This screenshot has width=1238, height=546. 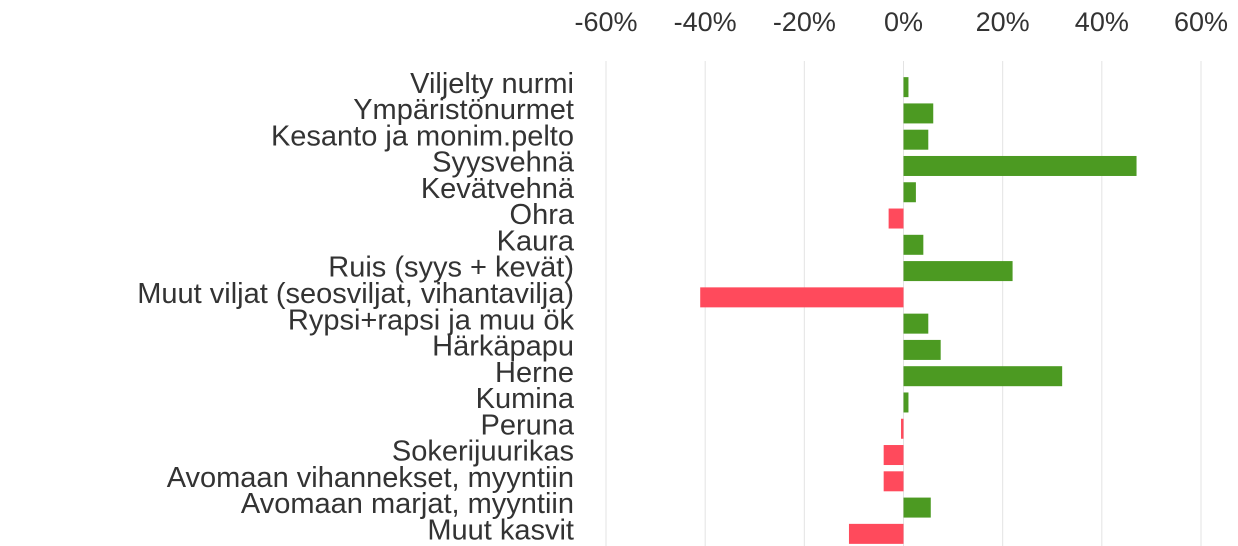 What do you see at coordinates (1201, 22) in the screenshot?
I see `x-tick-label: 60%` at bounding box center [1201, 22].